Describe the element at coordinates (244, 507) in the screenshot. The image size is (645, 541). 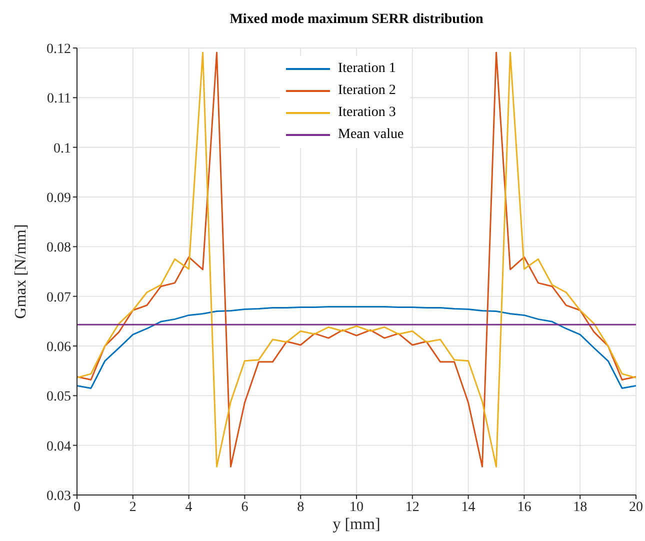
I see `x-tick-label: 6` at that location.